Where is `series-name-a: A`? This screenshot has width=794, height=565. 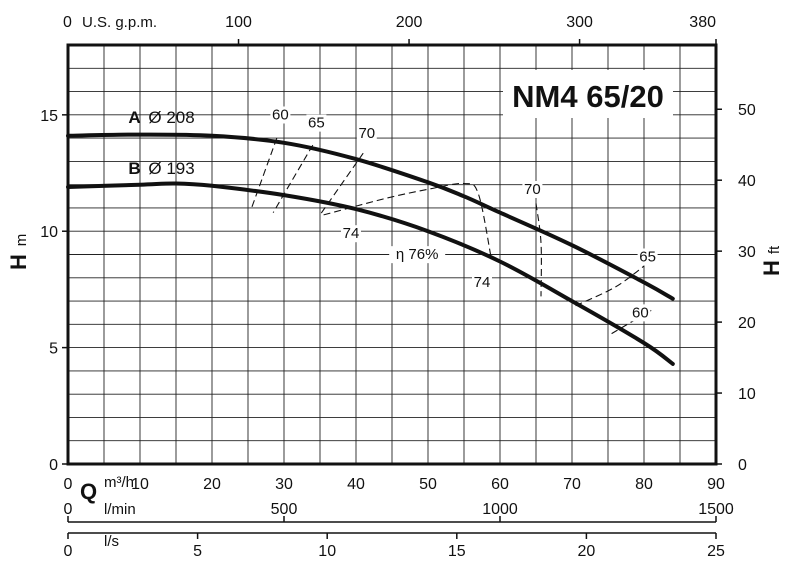 series-name-a: A is located at coordinates (134, 117).